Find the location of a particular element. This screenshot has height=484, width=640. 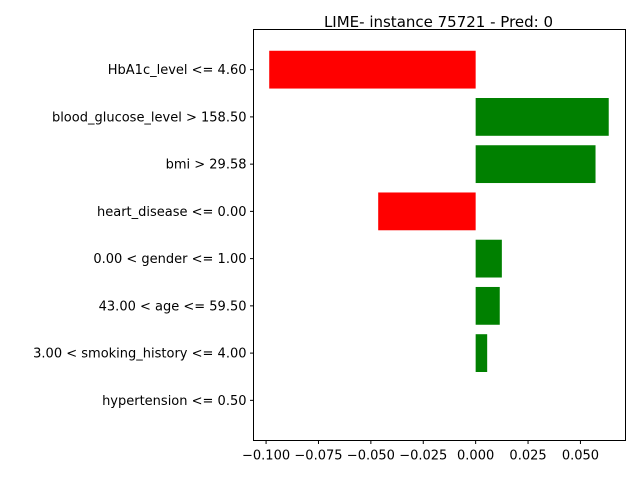

x-tick-label: 0.050 is located at coordinates (580, 456).